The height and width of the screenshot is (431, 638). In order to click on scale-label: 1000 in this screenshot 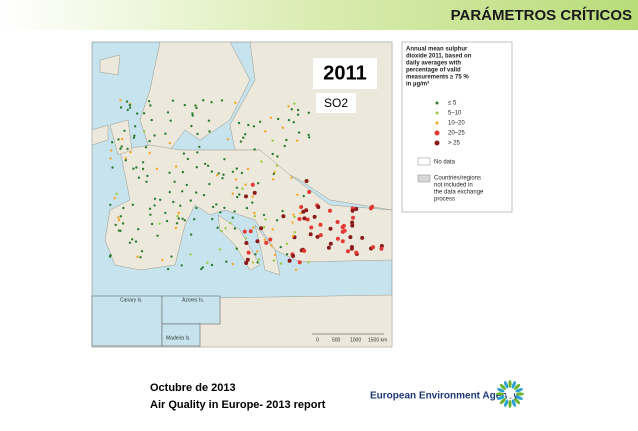, I will do `click(355, 340)`.